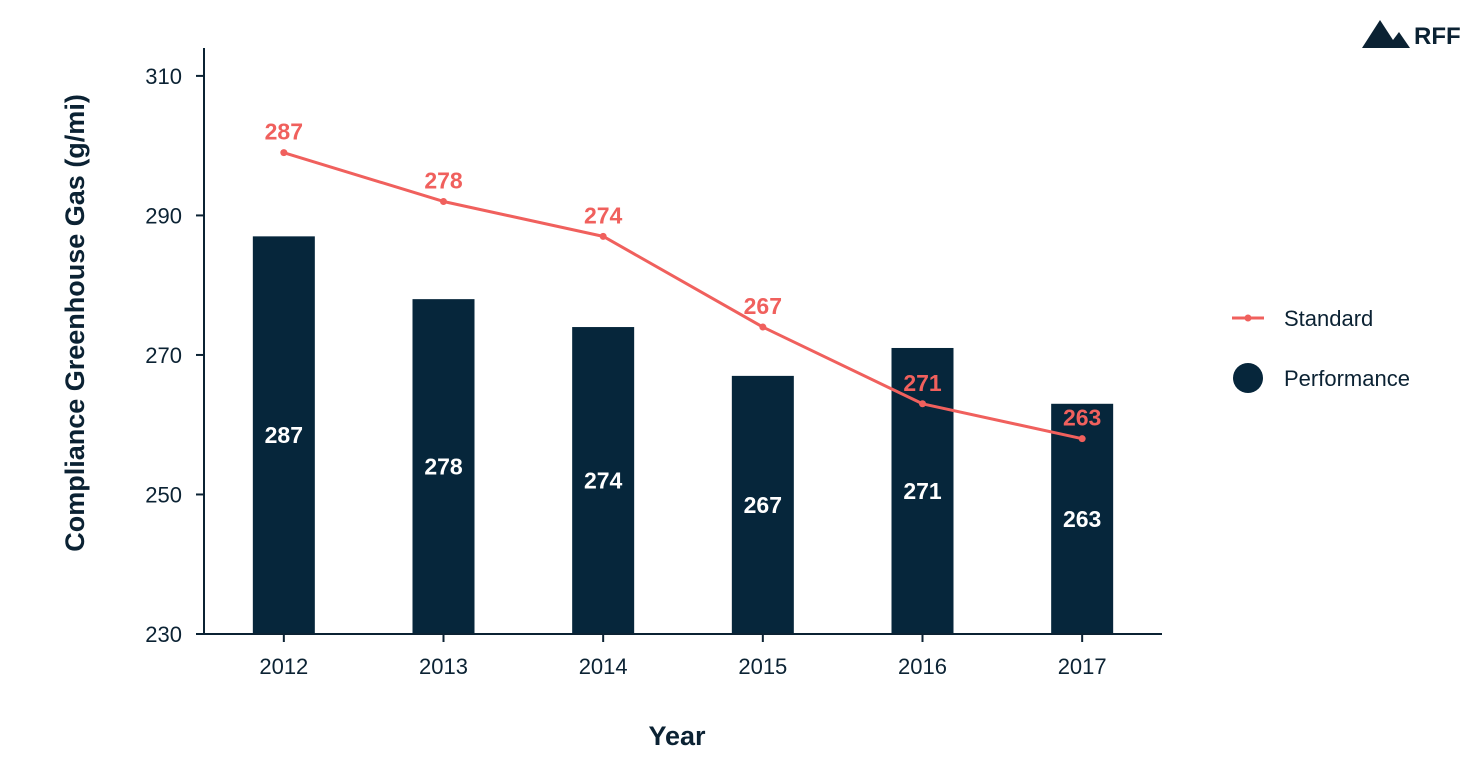 The width and height of the screenshot is (1480, 777). I want to click on standard-point-2014, so click(603, 236).